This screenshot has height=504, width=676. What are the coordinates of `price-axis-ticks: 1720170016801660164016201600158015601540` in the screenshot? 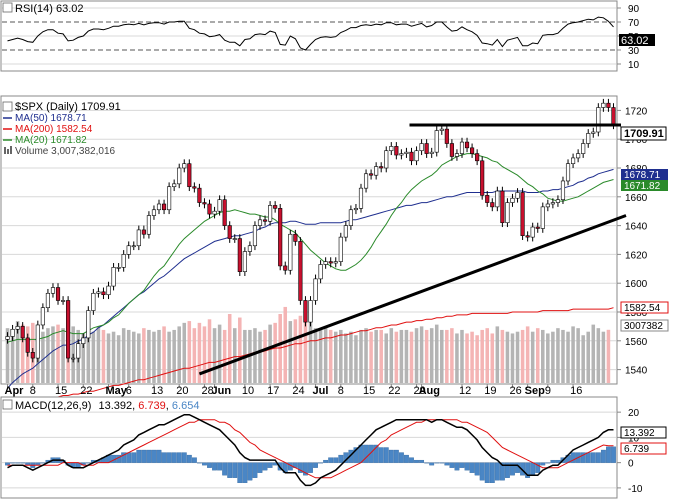 It's located at (632, 241).